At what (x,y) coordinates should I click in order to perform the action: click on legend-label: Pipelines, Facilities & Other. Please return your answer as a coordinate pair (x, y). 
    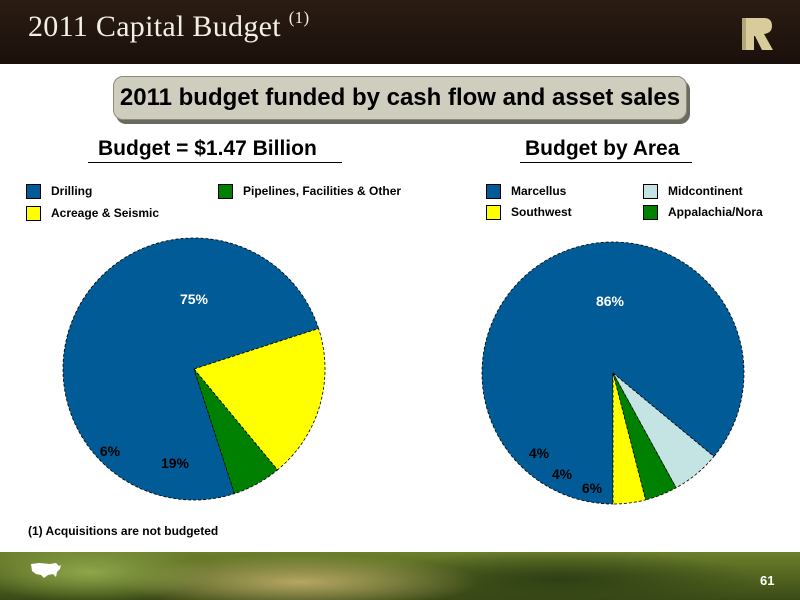
    Looking at the image, I should click on (322, 191).